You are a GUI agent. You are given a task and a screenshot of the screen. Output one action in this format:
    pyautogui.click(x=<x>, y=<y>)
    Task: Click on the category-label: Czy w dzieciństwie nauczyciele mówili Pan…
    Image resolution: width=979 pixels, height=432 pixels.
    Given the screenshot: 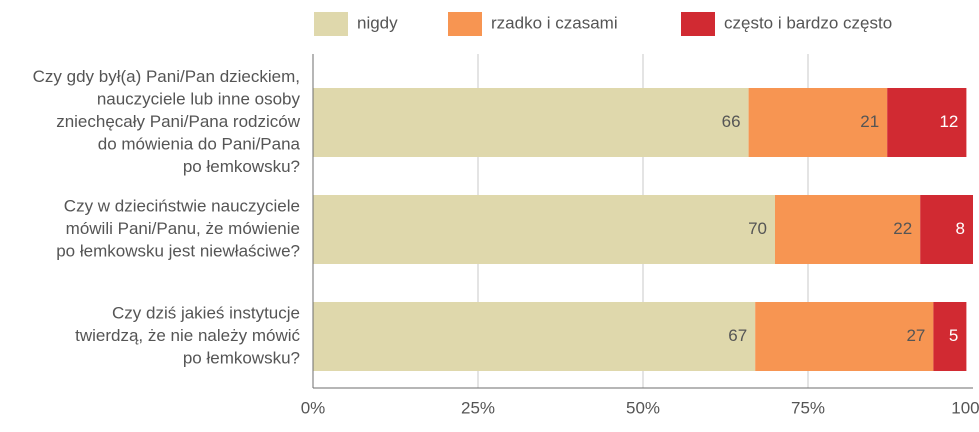 What is the action you would take?
    pyautogui.click(x=178, y=228)
    